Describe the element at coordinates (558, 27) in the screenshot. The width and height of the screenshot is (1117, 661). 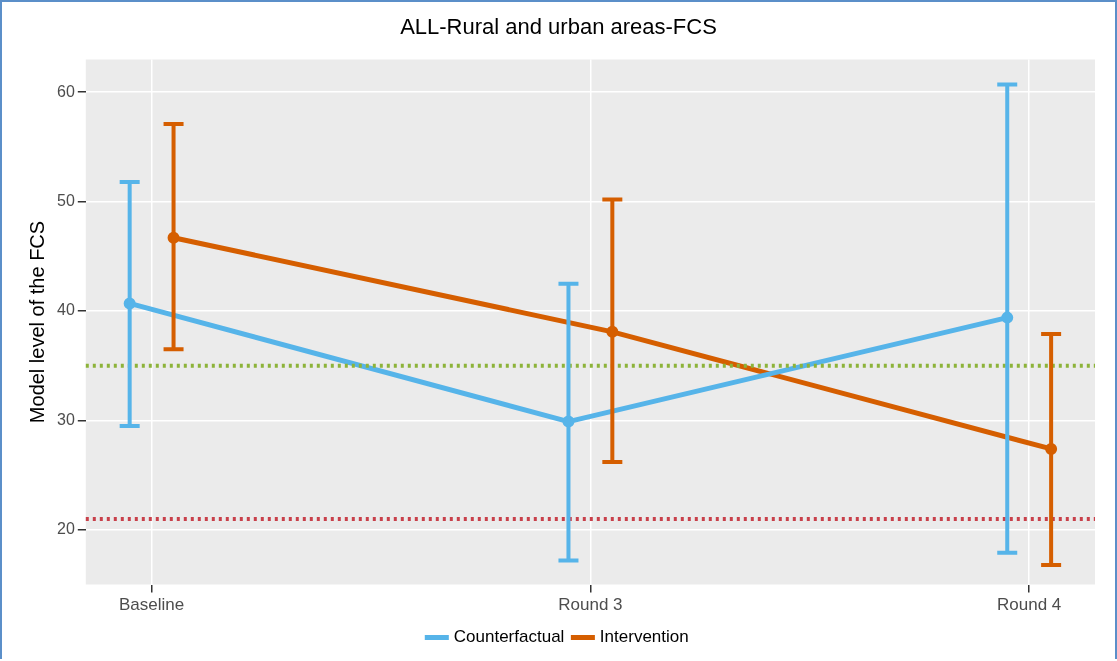
I see `chart-title: ALL-Rural and urban areas-FCS` at that location.